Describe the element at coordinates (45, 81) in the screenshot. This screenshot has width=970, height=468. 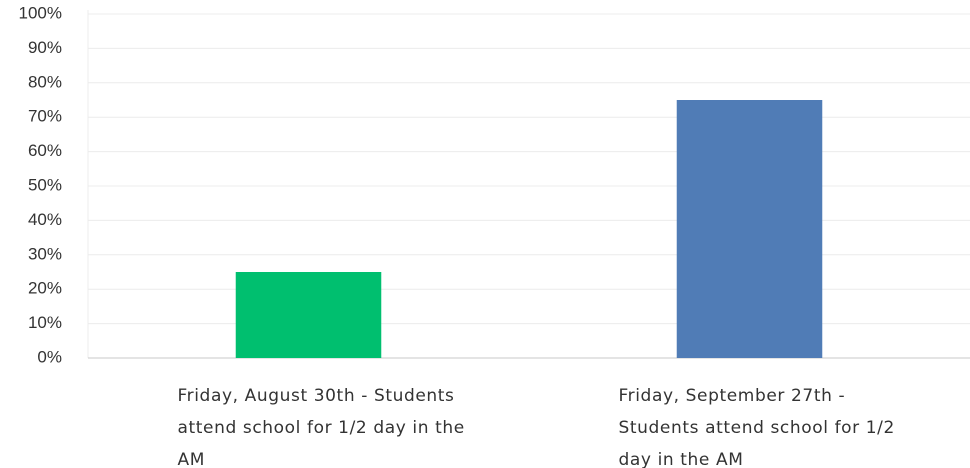
I see `y-tick-label: 80%` at that location.